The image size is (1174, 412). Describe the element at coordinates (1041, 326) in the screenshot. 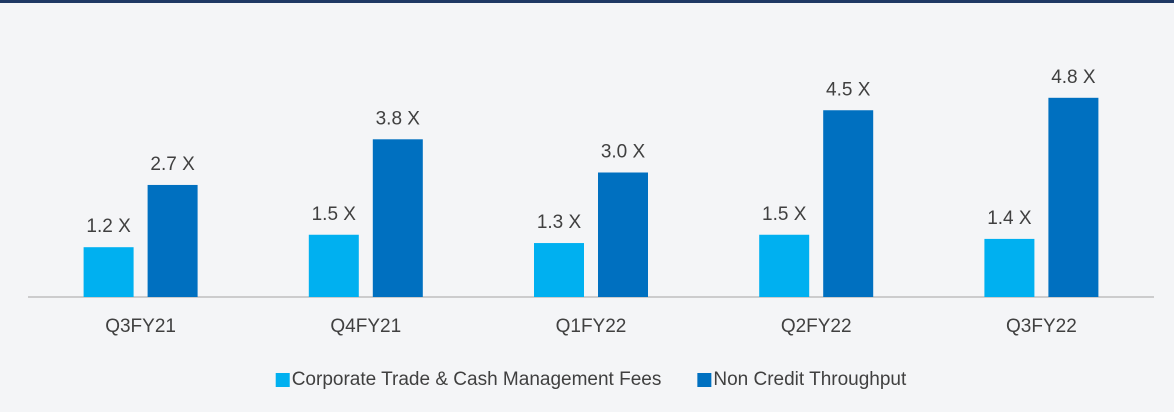

I see `x-tick-label: Q3FY22` at that location.